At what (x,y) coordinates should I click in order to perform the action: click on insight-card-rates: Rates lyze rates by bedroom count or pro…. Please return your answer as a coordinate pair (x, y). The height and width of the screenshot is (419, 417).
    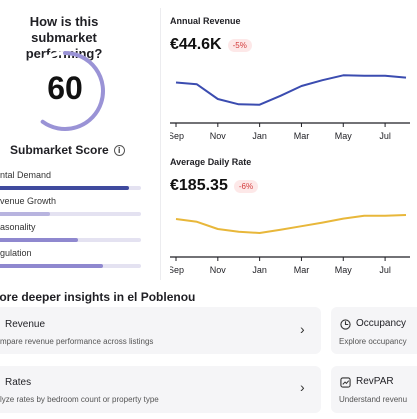
    Looking at the image, I should click on (160, 389).